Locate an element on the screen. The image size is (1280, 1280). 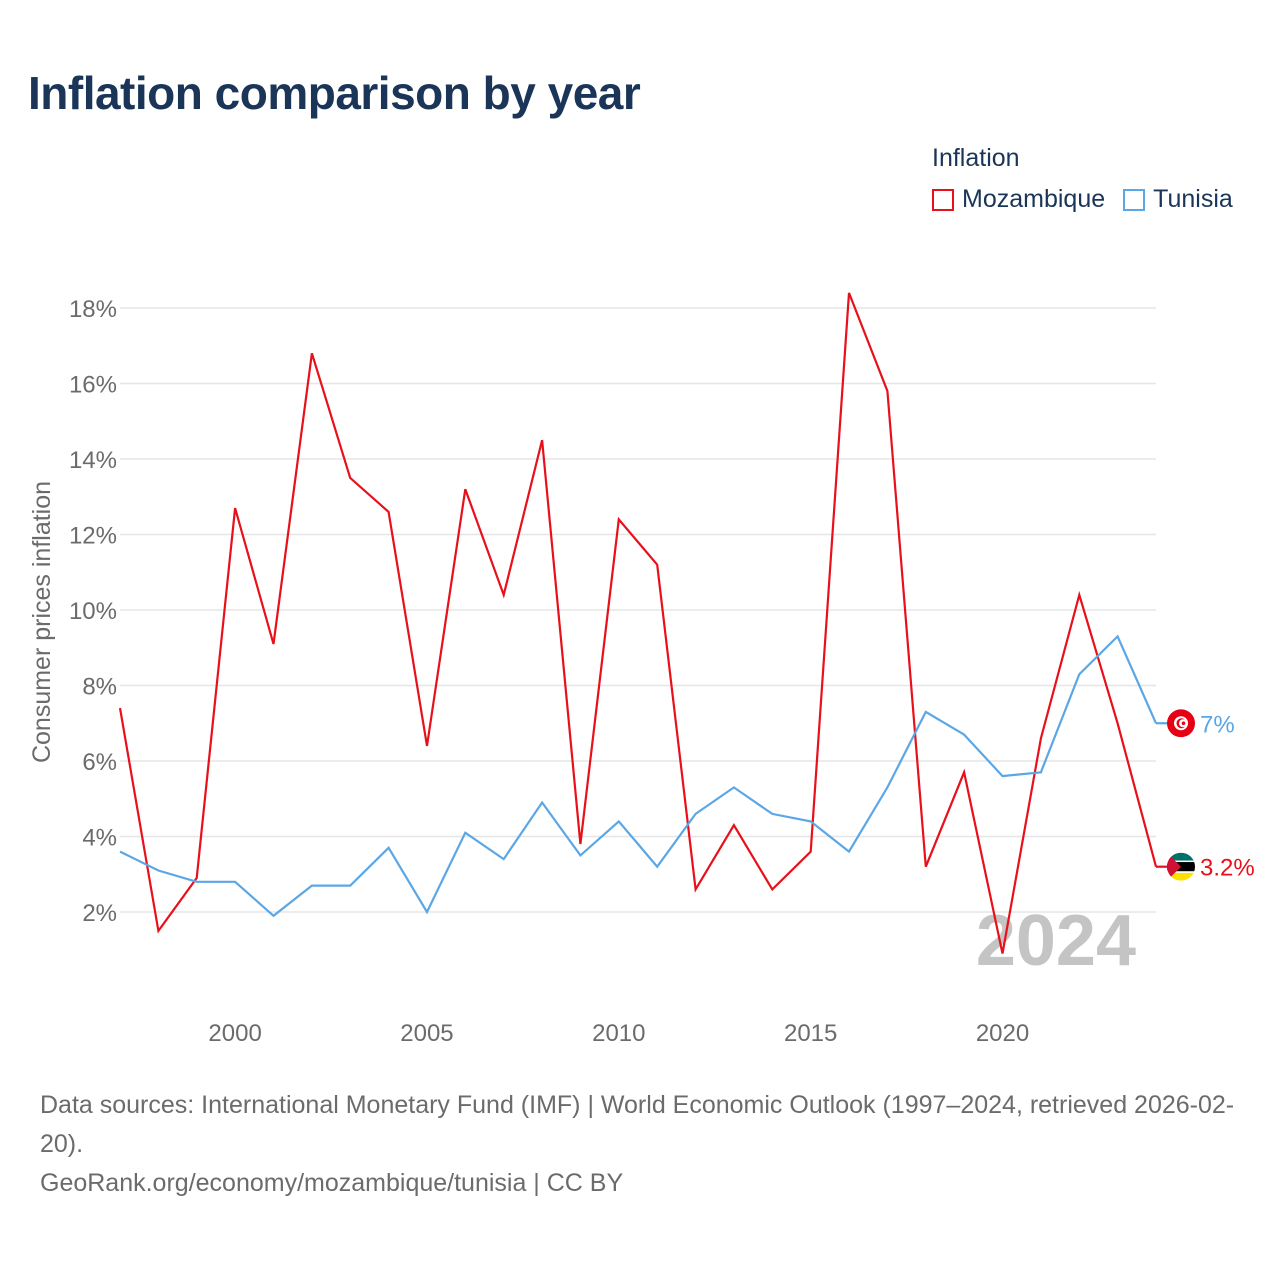
x-tick-label: 2015 is located at coordinates (810, 1033).